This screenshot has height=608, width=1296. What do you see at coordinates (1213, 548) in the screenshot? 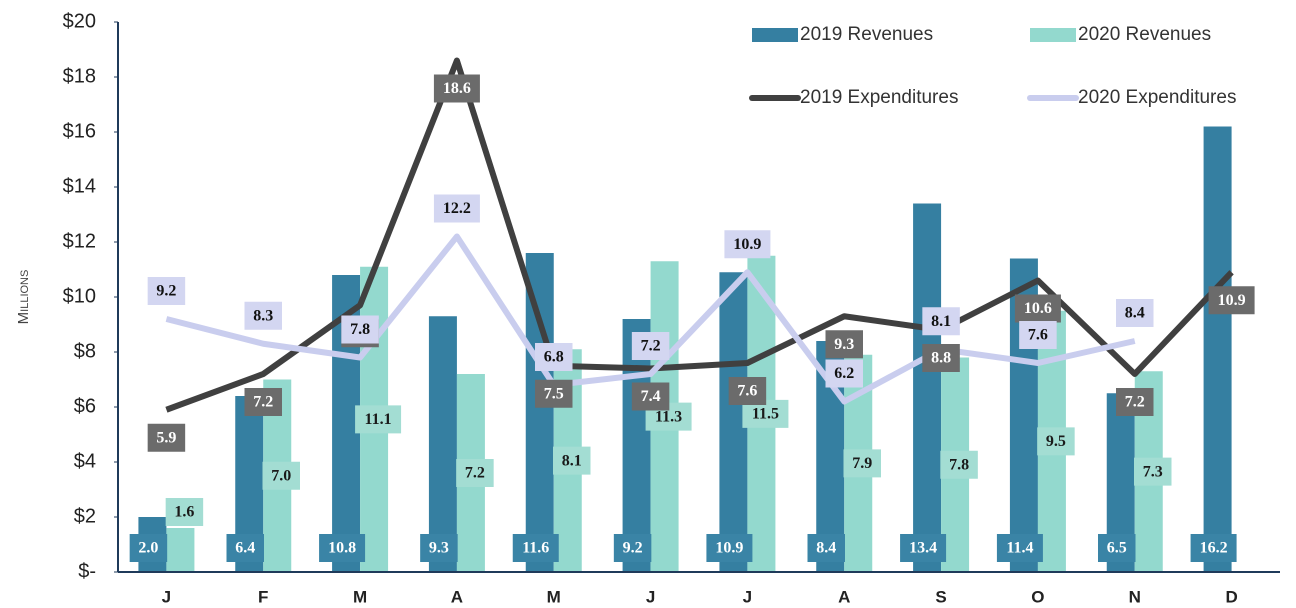
I see `data-label: 16.2` at bounding box center [1213, 548].